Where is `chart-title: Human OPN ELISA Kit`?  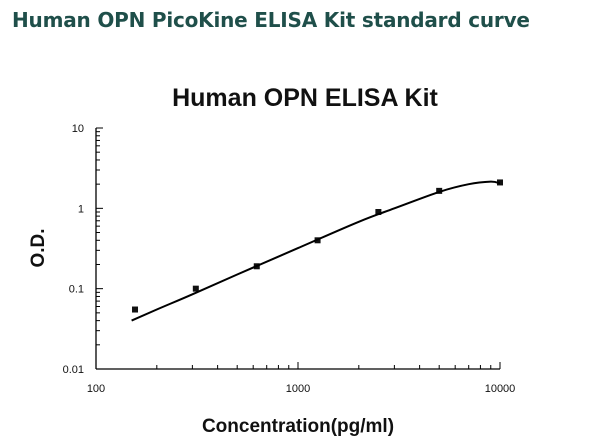 chart-title: Human OPN ELISA Kit is located at coordinates (305, 98).